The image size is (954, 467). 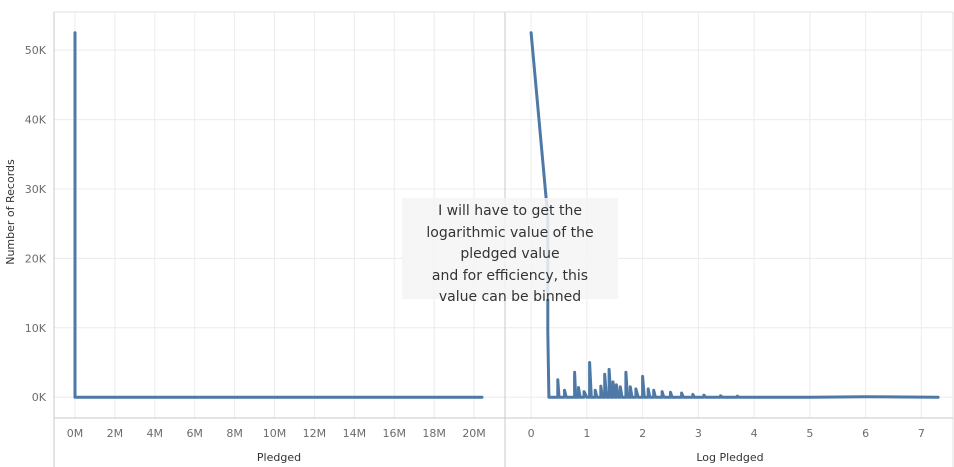 What do you see at coordinates (642, 433) in the screenshot?
I see `x-tick-label: 2` at bounding box center [642, 433].